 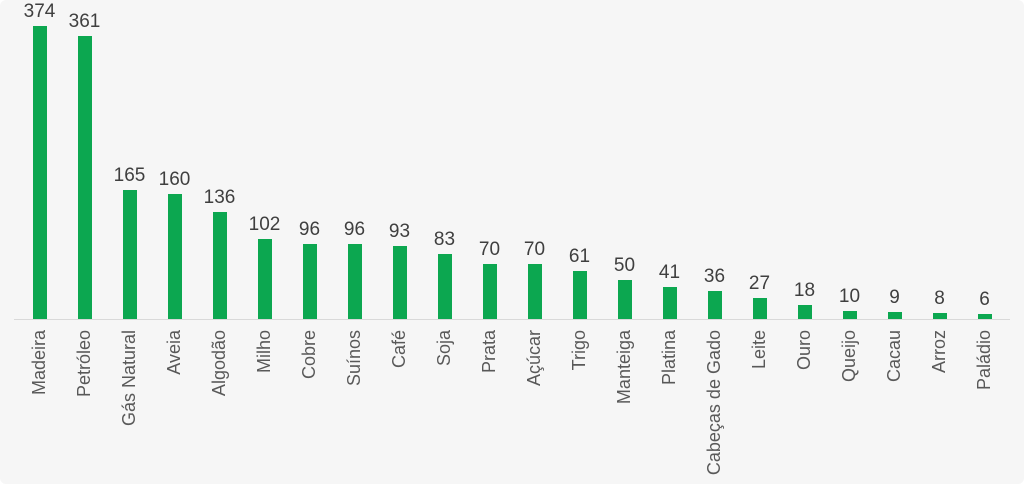 I want to click on category-label-text: Cabeças de Gado, so click(x=714, y=403).